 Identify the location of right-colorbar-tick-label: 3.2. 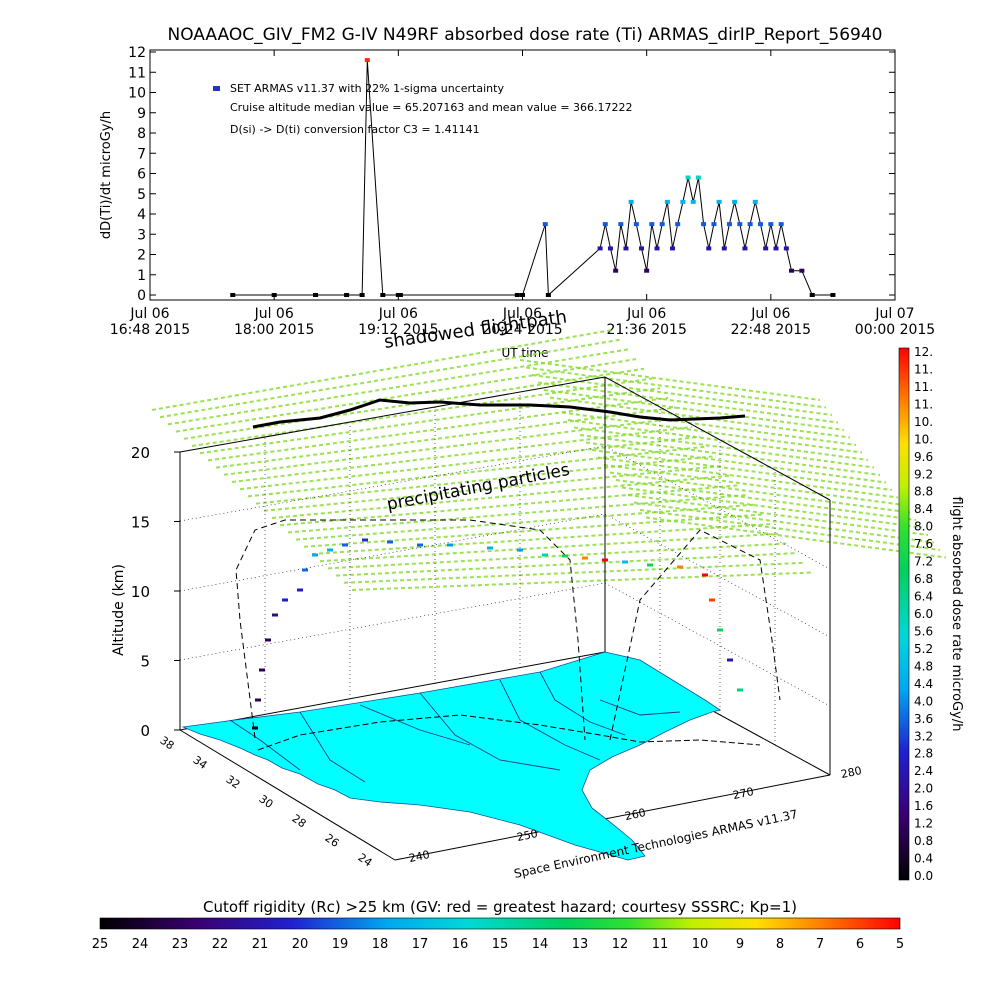
(923, 736).